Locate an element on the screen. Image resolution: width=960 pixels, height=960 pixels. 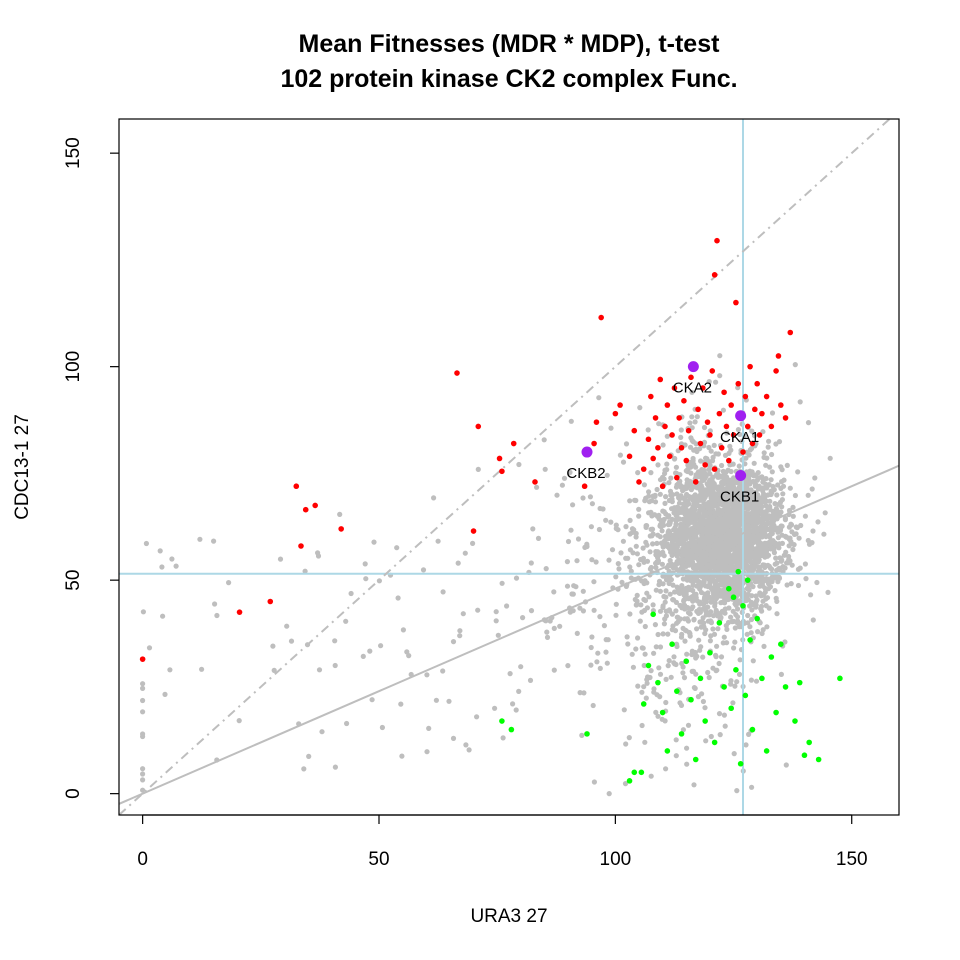
chart-title-line1: Mean Fitnesses (MDR * MDP), t-test is located at coordinates (510, 44).